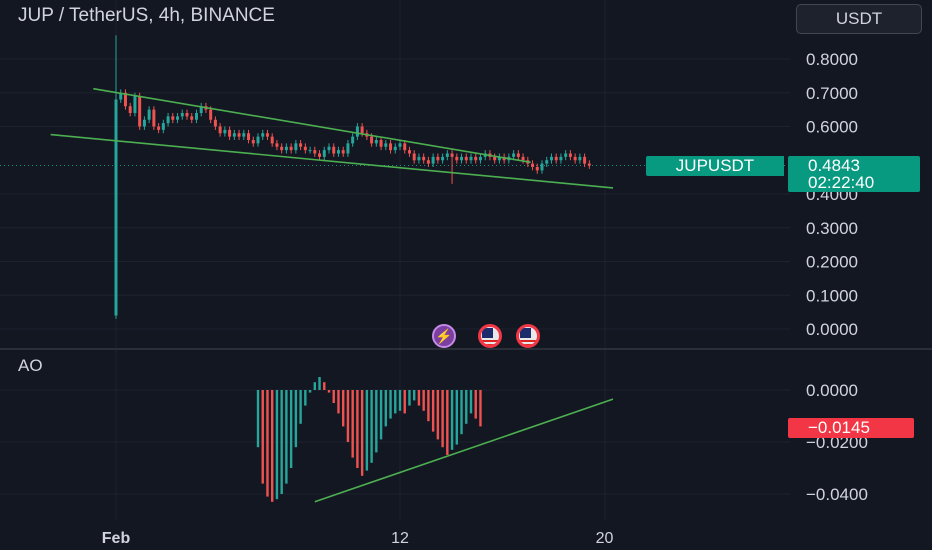  Describe the element at coordinates (859, 19) in the screenshot. I see `currency-selector-button: USDT` at that location.